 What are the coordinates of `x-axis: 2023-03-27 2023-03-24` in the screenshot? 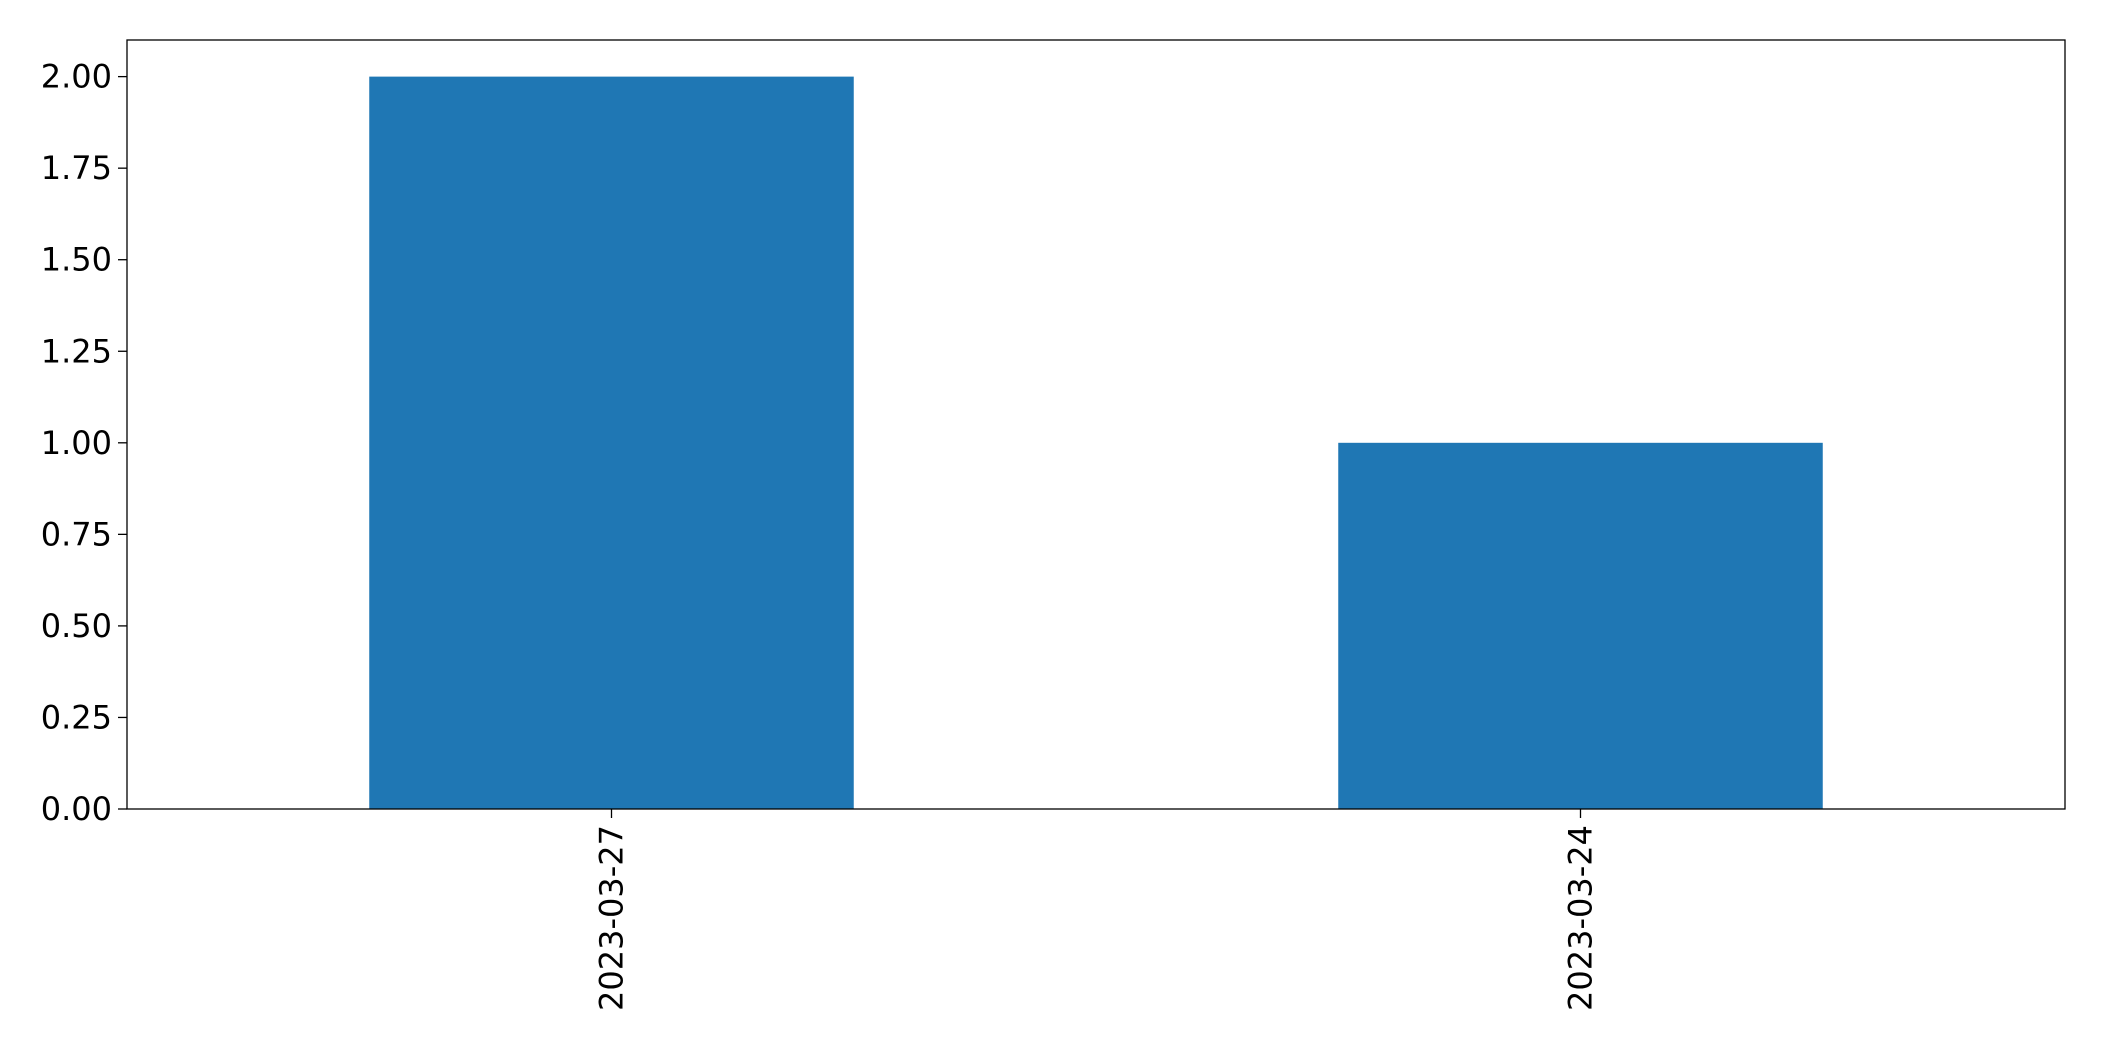 It's located at (1096, 910).